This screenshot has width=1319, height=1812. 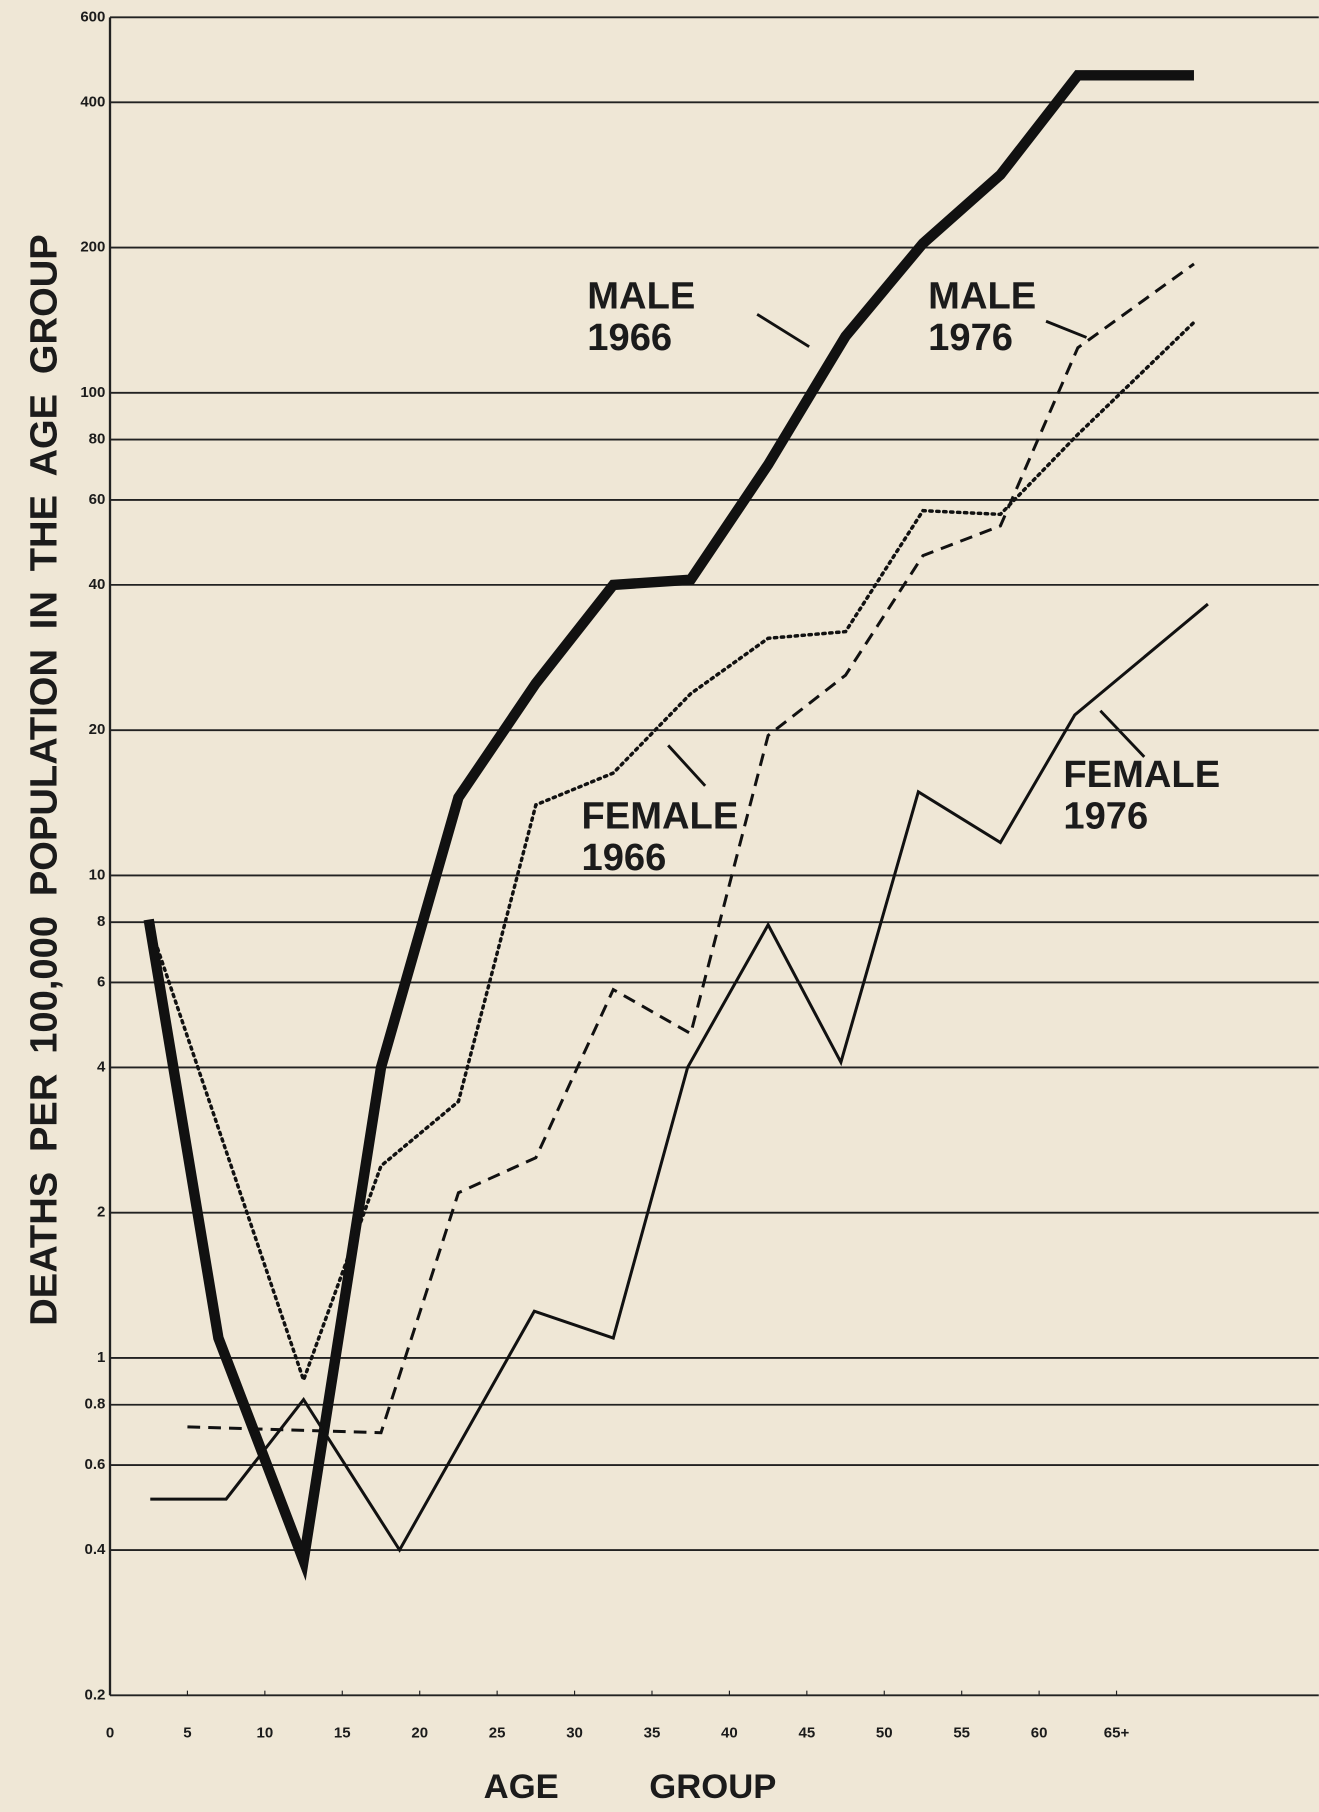 What do you see at coordinates (95, 1404) in the screenshot?
I see `y-tick-label: 0.8` at bounding box center [95, 1404].